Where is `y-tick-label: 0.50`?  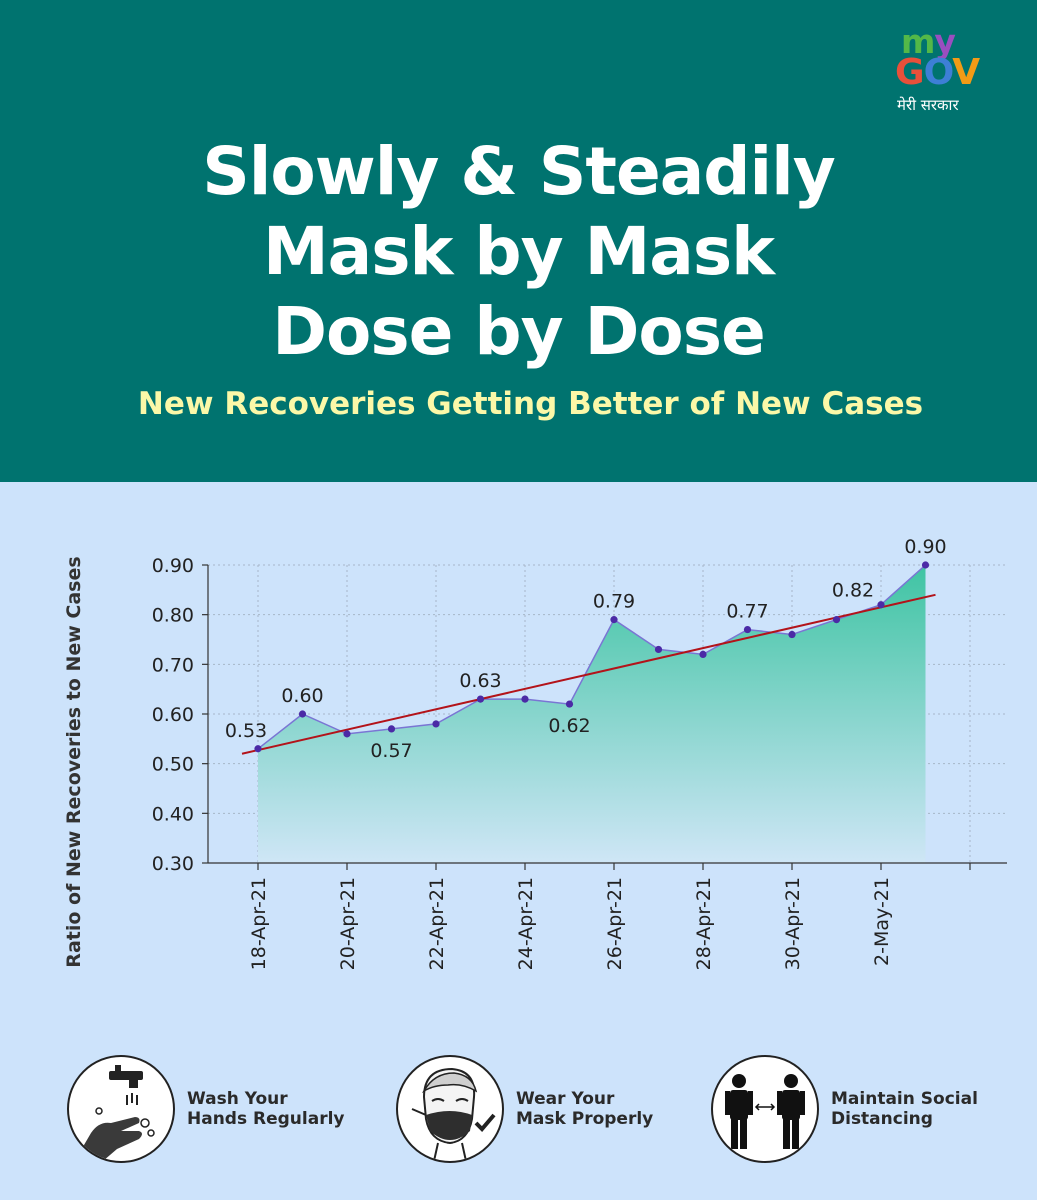
y-tick-label: 0.50 is located at coordinates (173, 765).